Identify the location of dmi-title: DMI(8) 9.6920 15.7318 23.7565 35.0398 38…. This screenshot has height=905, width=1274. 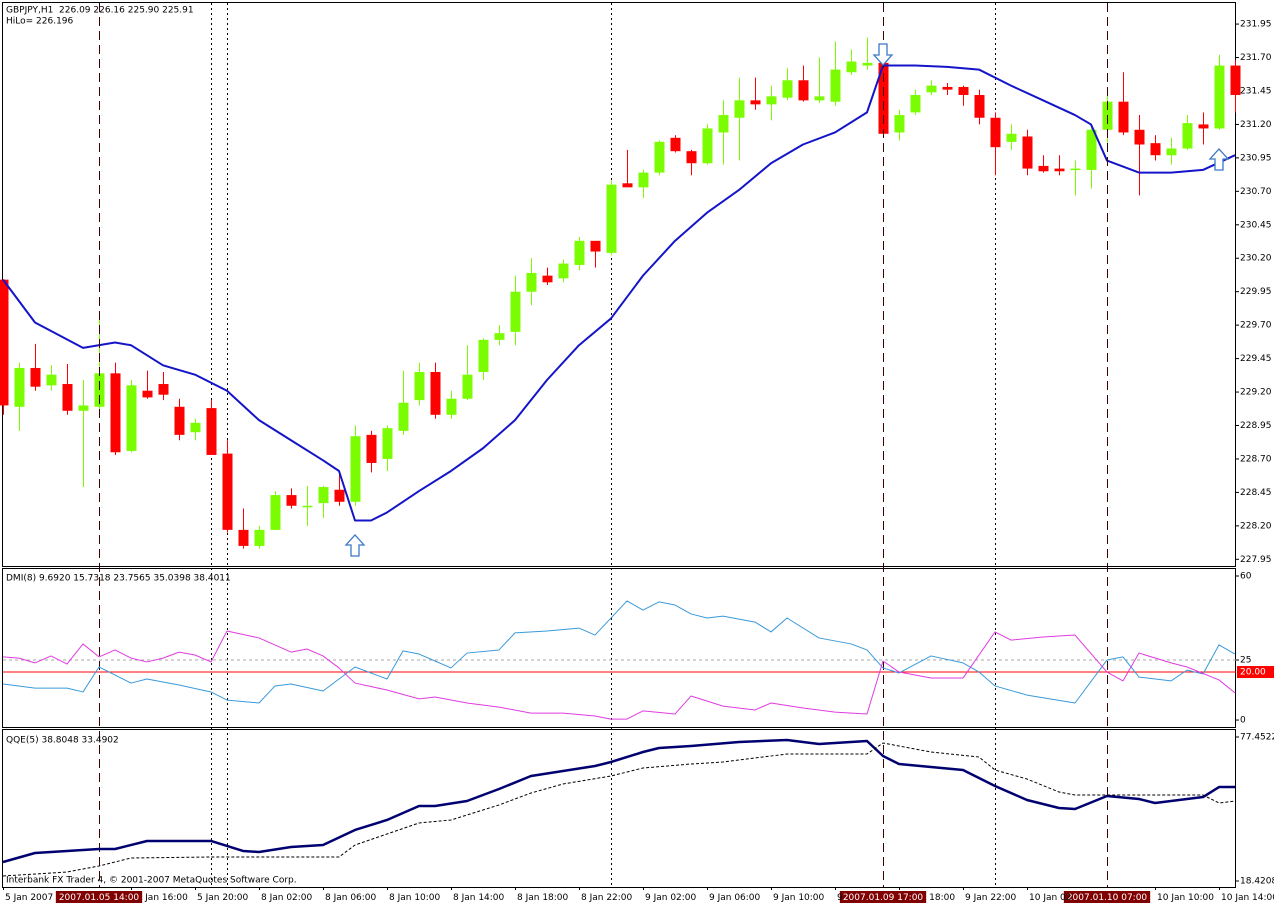
(118, 579).